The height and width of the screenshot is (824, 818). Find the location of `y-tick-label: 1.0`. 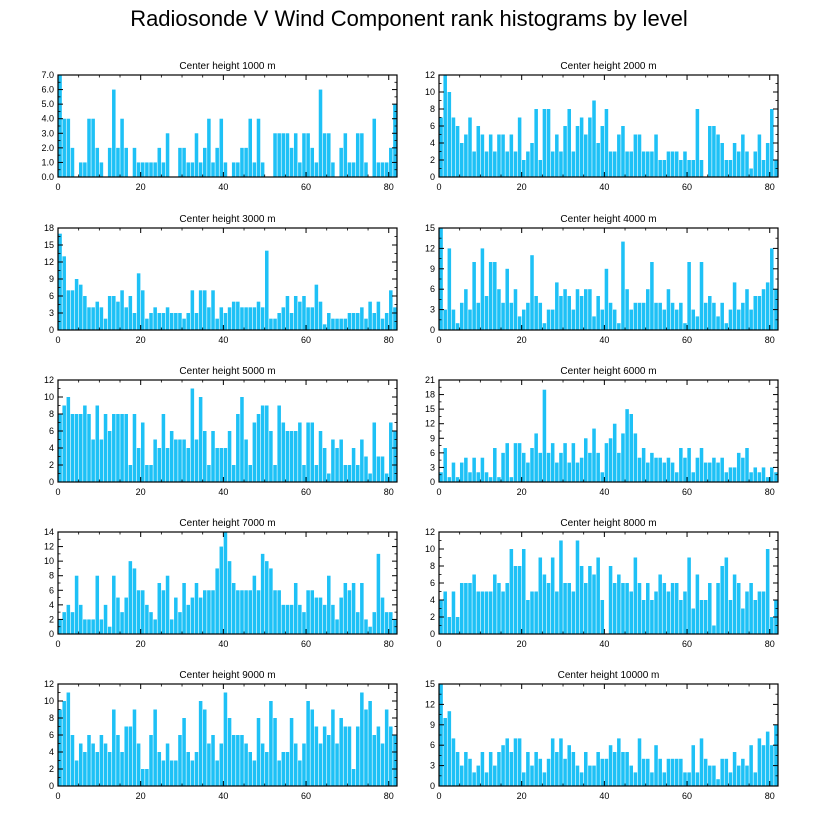

y-tick-label: 1.0 is located at coordinates (47, 162).